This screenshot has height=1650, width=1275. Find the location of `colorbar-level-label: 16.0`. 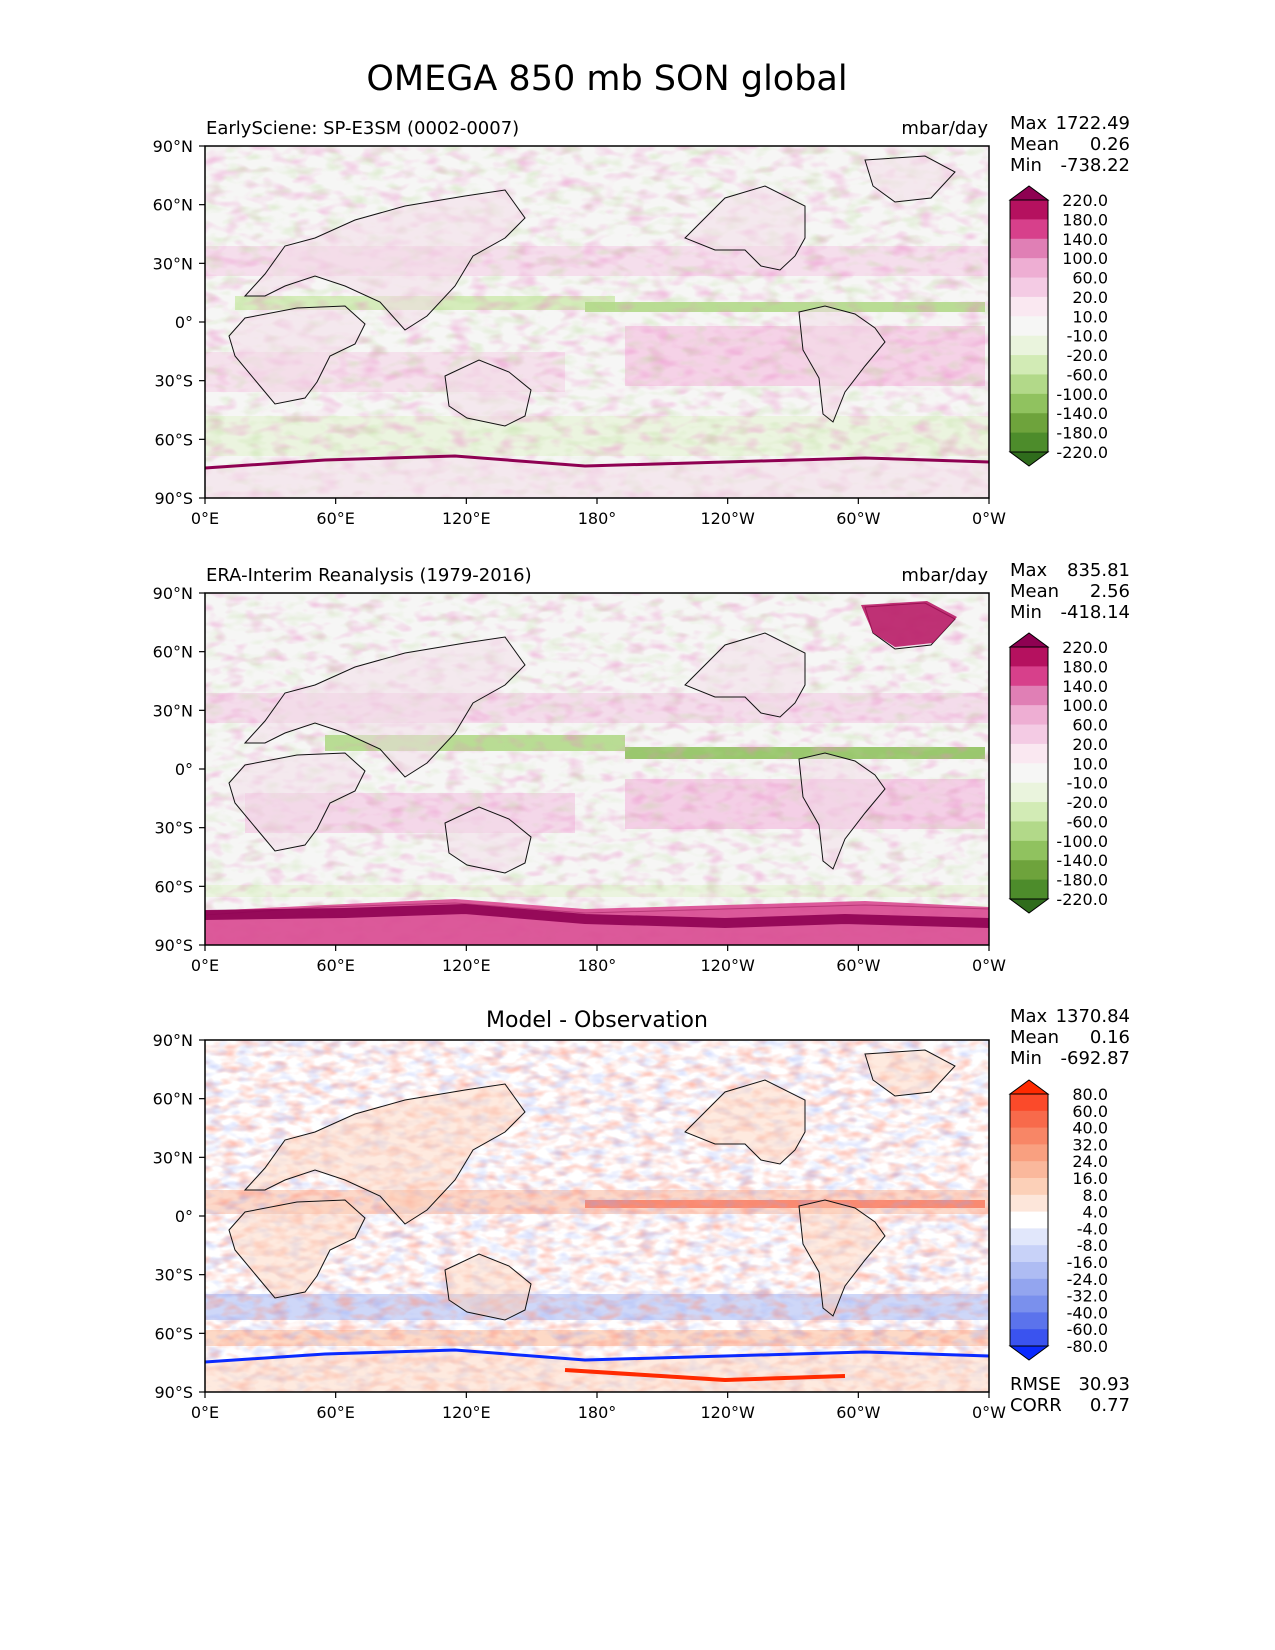

colorbar-level-label: 16.0 is located at coordinates (1090, 1178).